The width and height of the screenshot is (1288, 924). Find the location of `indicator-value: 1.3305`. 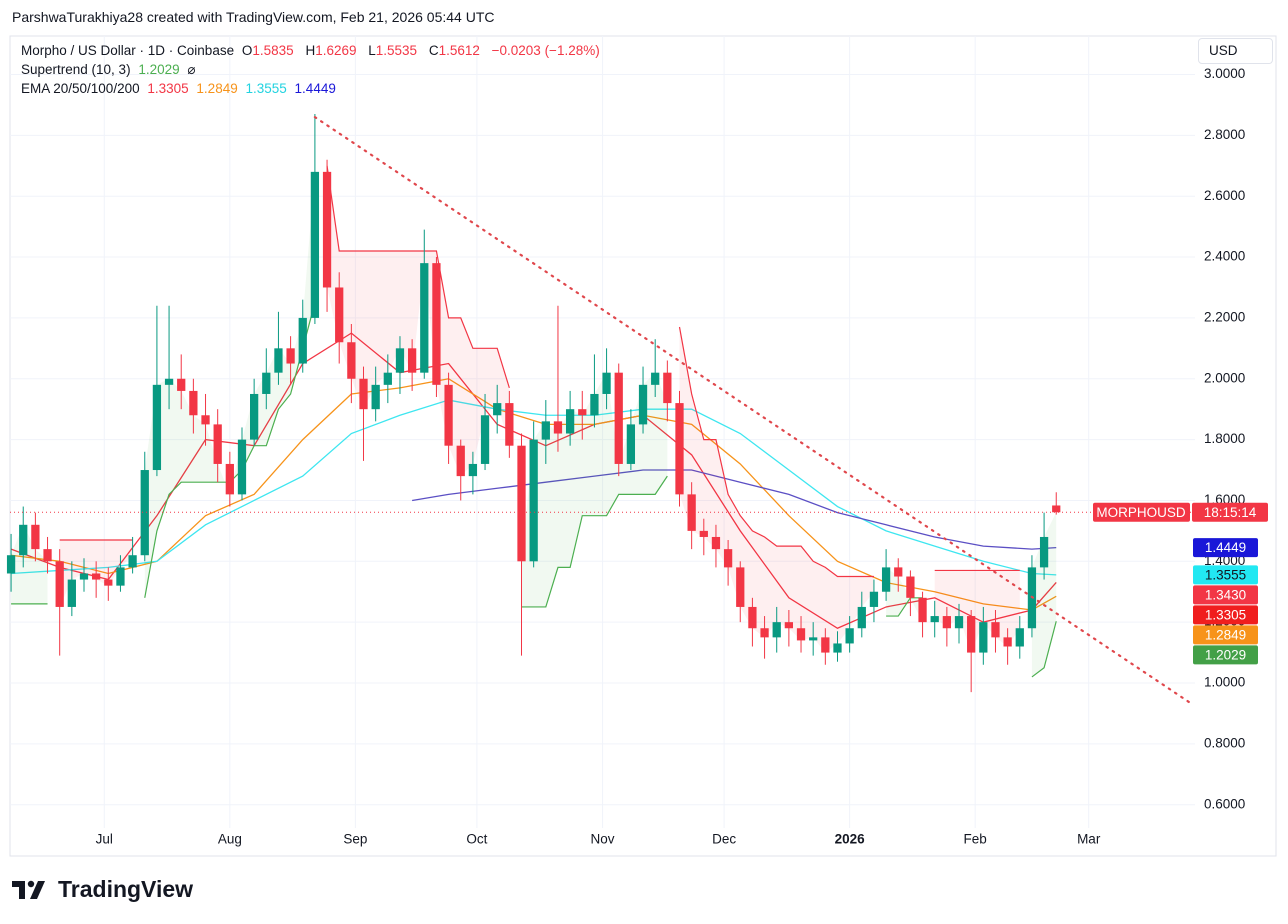

indicator-value: 1.3305 is located at coordinates (168, 88).